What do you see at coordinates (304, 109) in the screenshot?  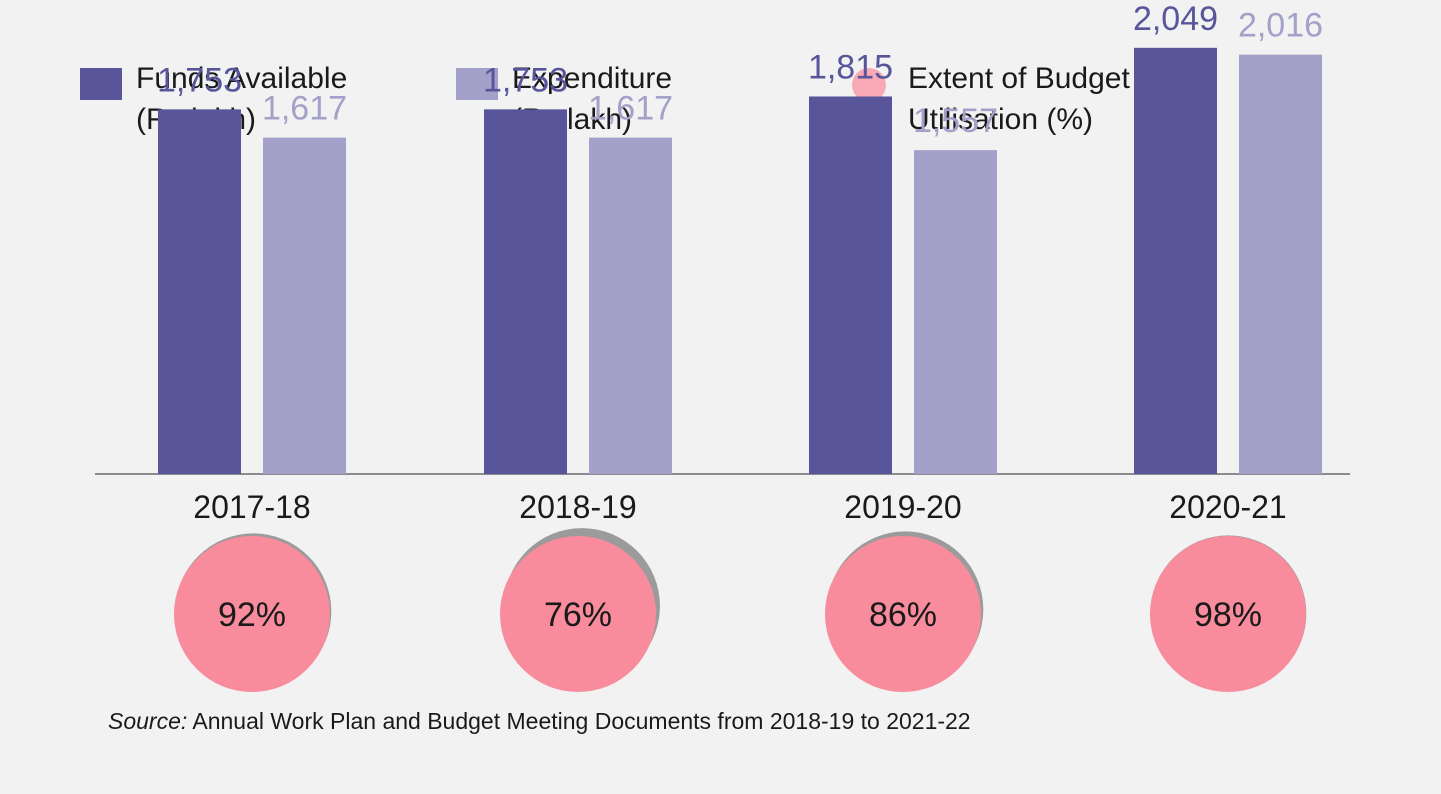 I see `data-label-expenditure-2017-18: 1,617` at bounding box center [304, 109].